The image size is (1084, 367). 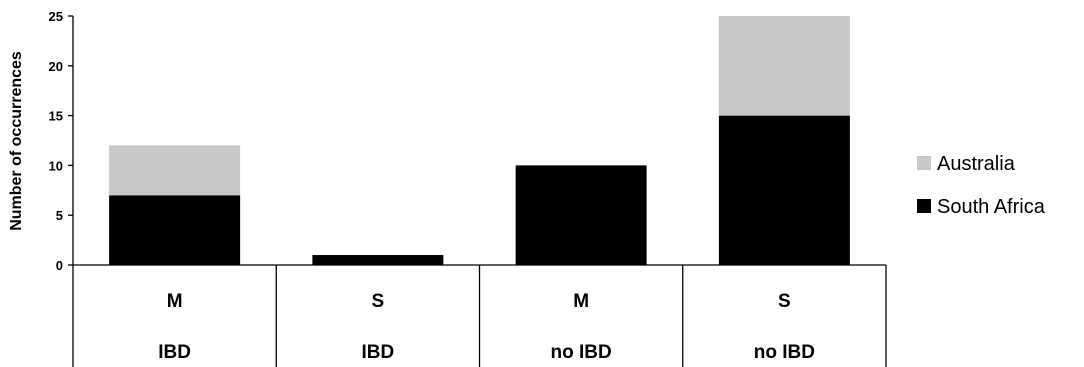 What do you see at coordinates (56, 16) in the screenshot?
I see `y-tick-label: 25` at bounding box center [56, 16].